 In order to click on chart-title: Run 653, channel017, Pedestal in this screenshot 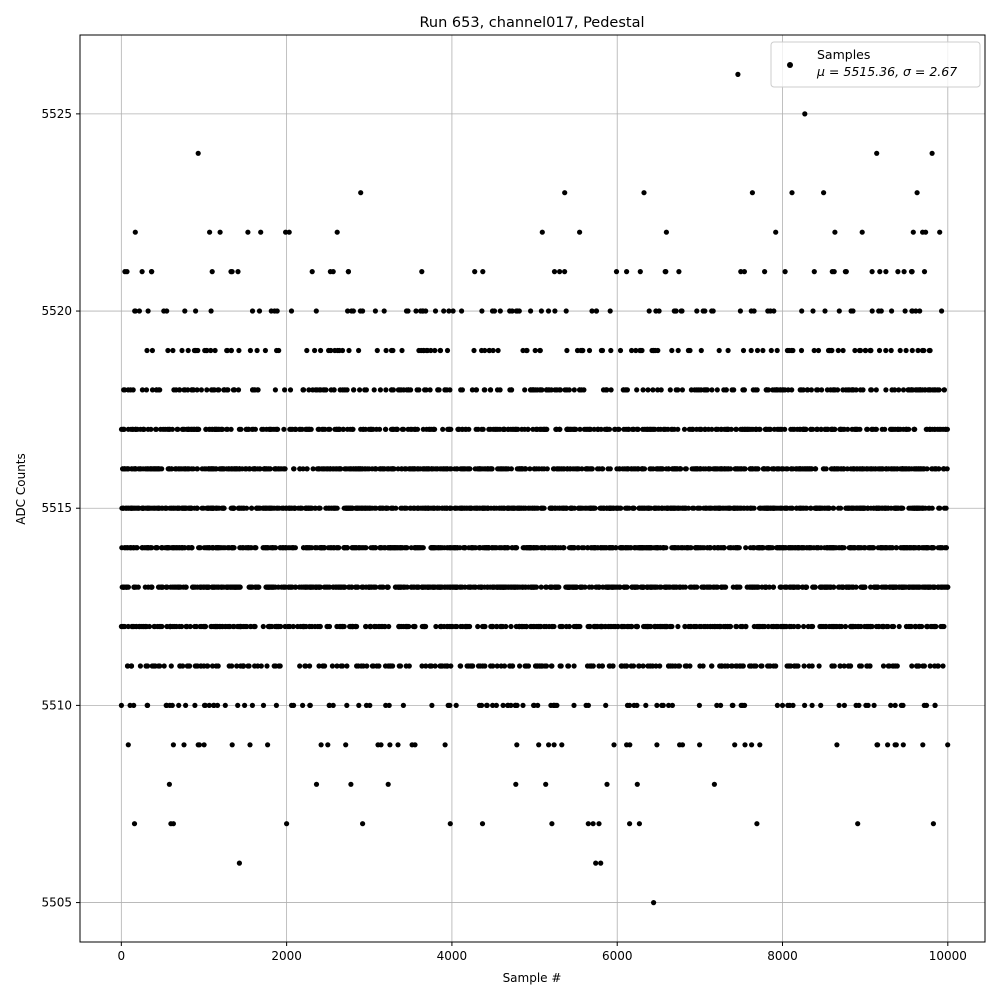, I will do `click(531, 23)`.